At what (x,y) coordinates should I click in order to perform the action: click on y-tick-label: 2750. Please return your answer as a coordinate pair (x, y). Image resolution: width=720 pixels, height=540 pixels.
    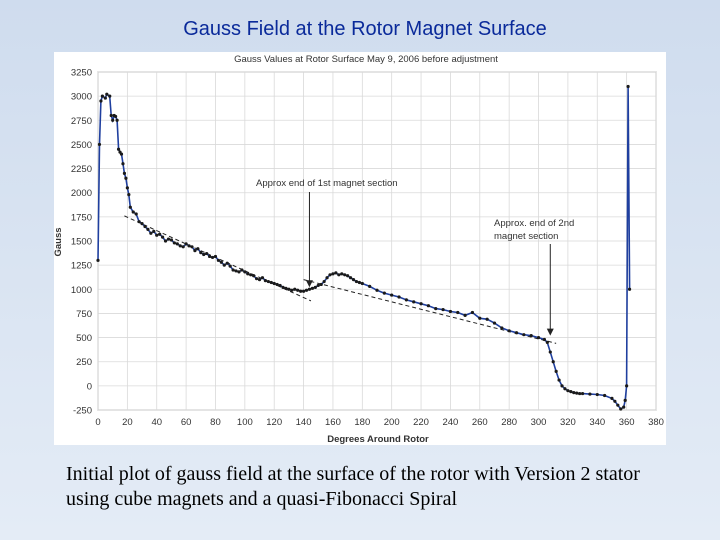
    Looking at the image, I should click on (81, 121).